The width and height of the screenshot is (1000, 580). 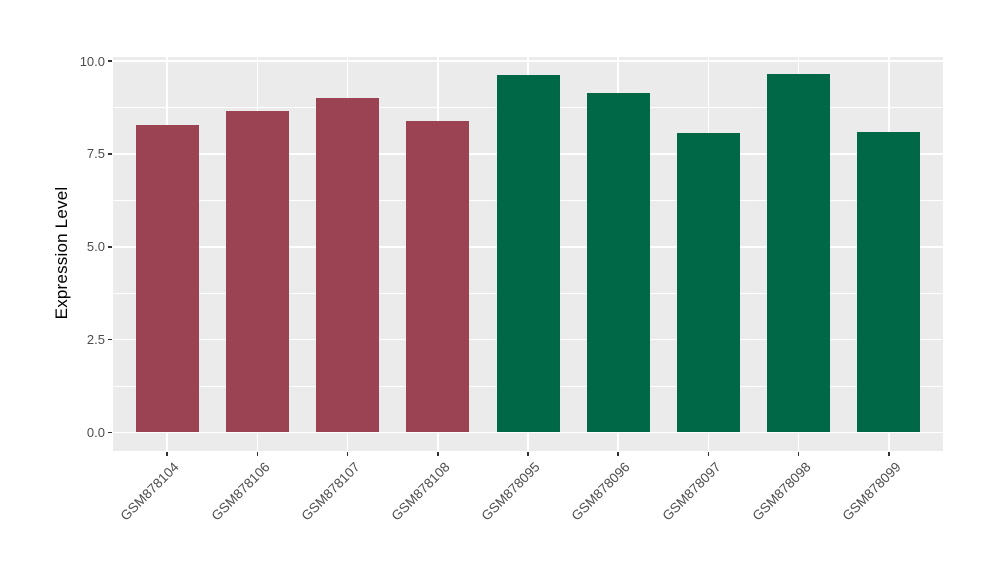 What do you see at coordinates (601, 491) in the screenshot?
I see `x-tick-label-GSM878096: GSM878096` at bounding box center [601, 491].